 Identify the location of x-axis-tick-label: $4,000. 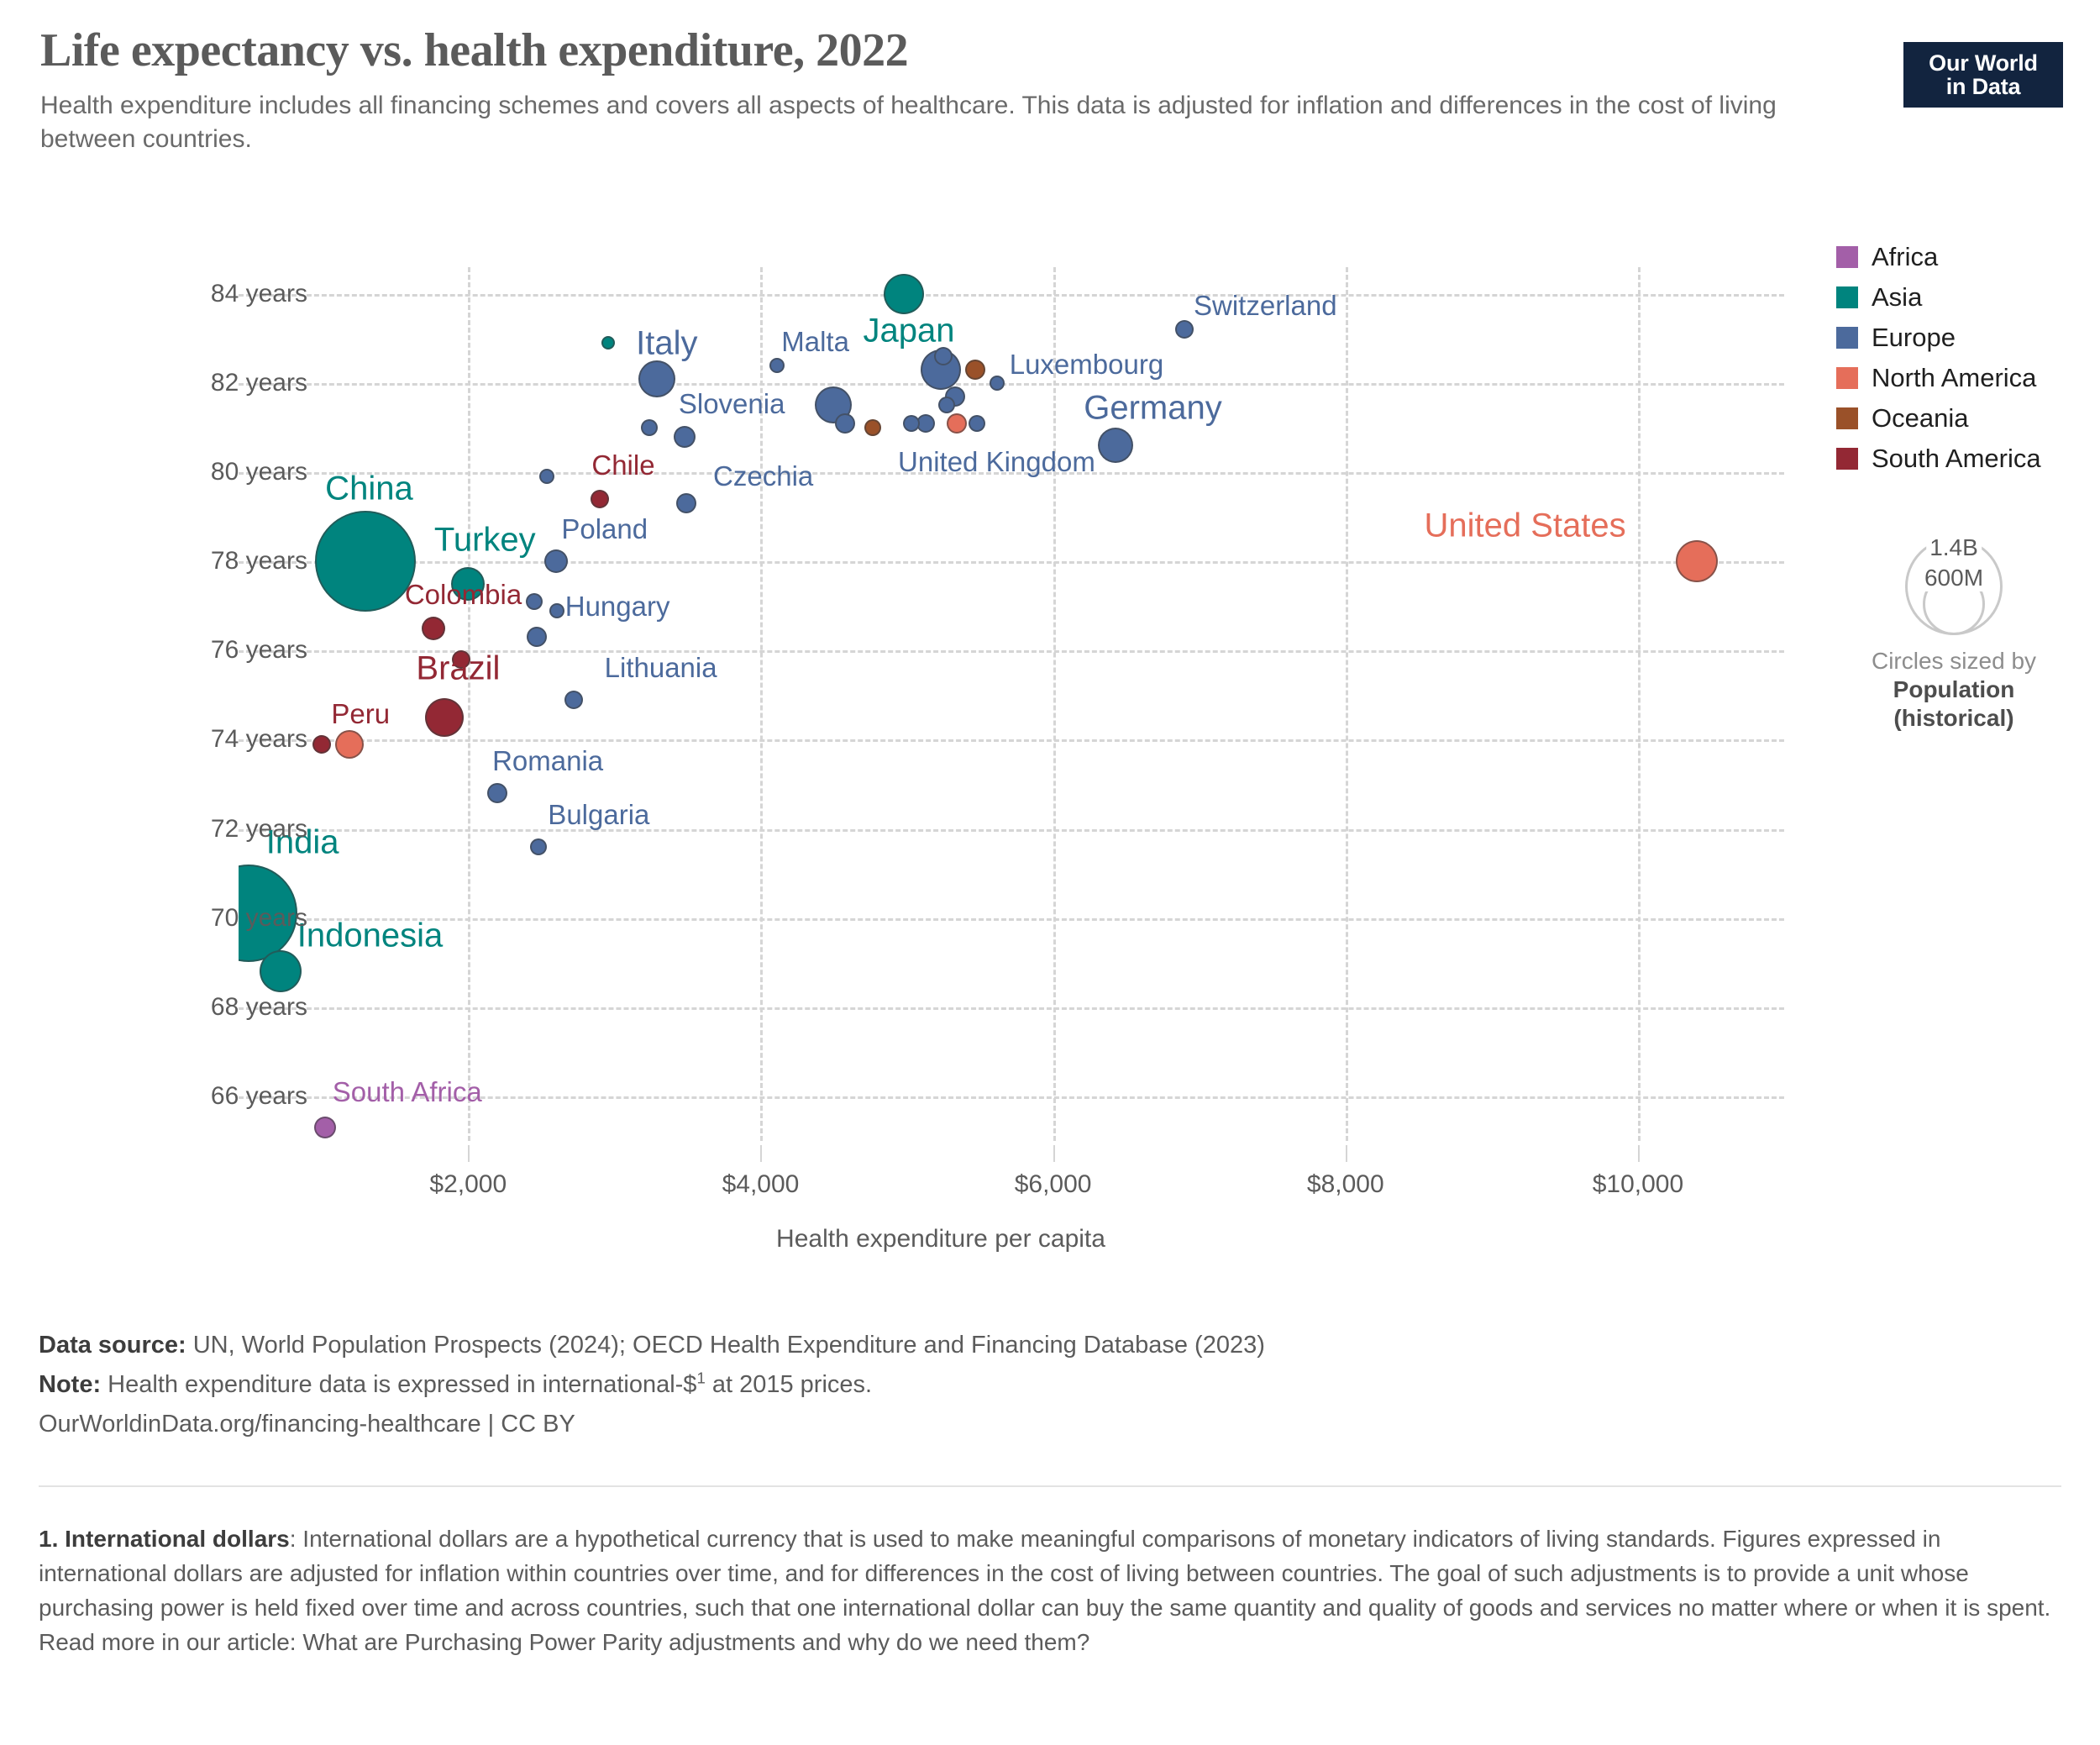
(761, 1184).